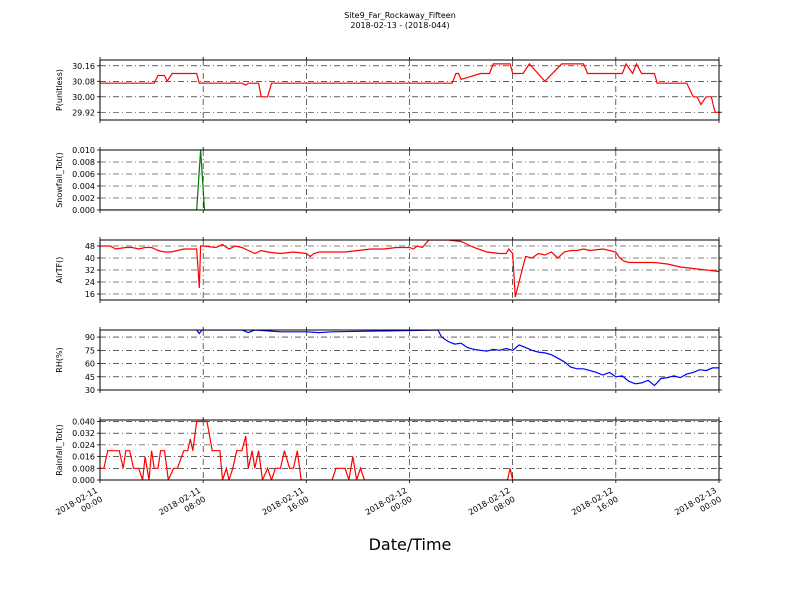  I want to click on x-axis-label: Date/Time, so click(410, 544).